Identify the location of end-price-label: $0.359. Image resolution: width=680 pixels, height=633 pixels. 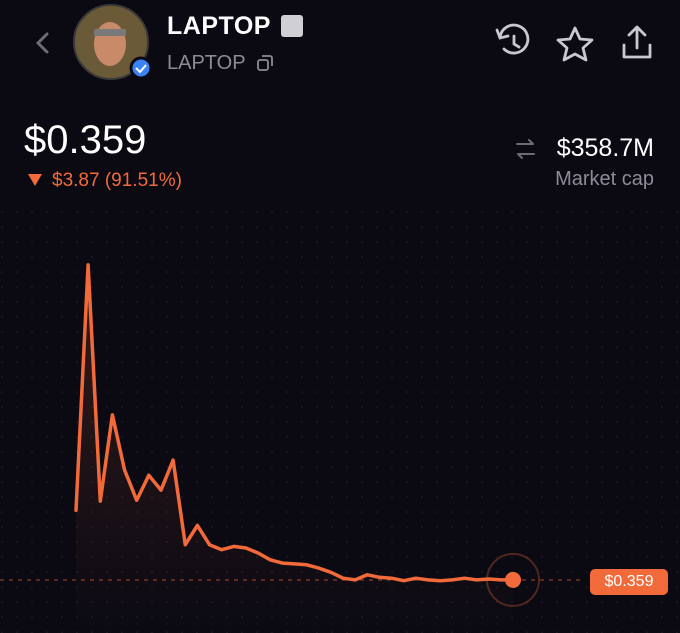
(629, 582).